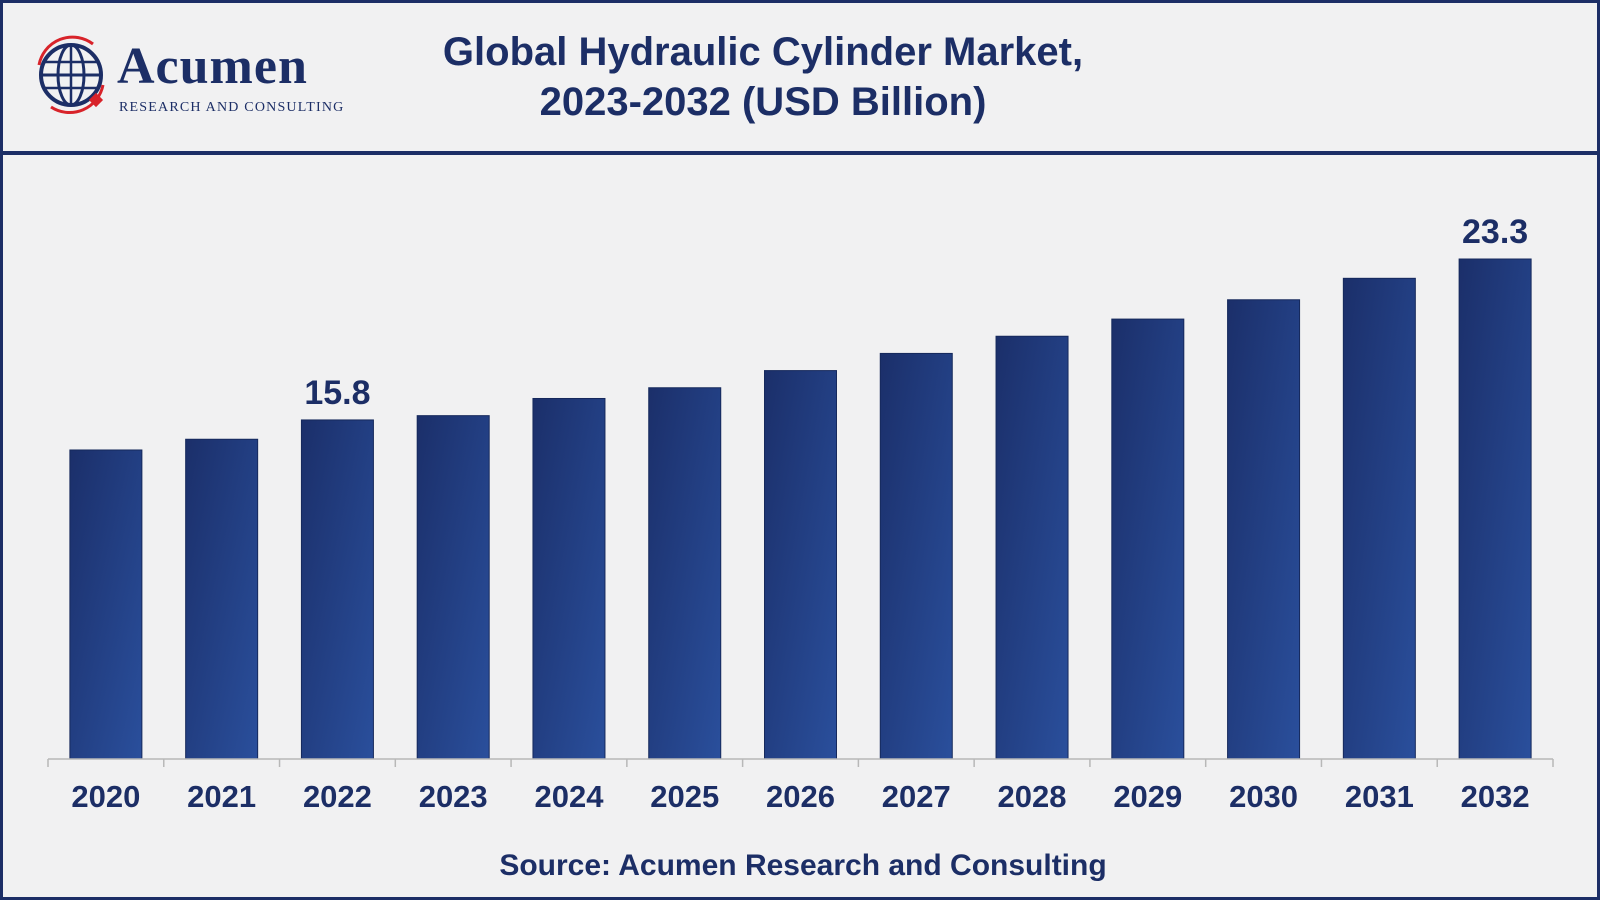 The image size is (1600, 900). What do you see at coordinates (916, 796) in the screenshot?
I see `x-tick-label-2027: 2027` at bounding box center [916, 796].